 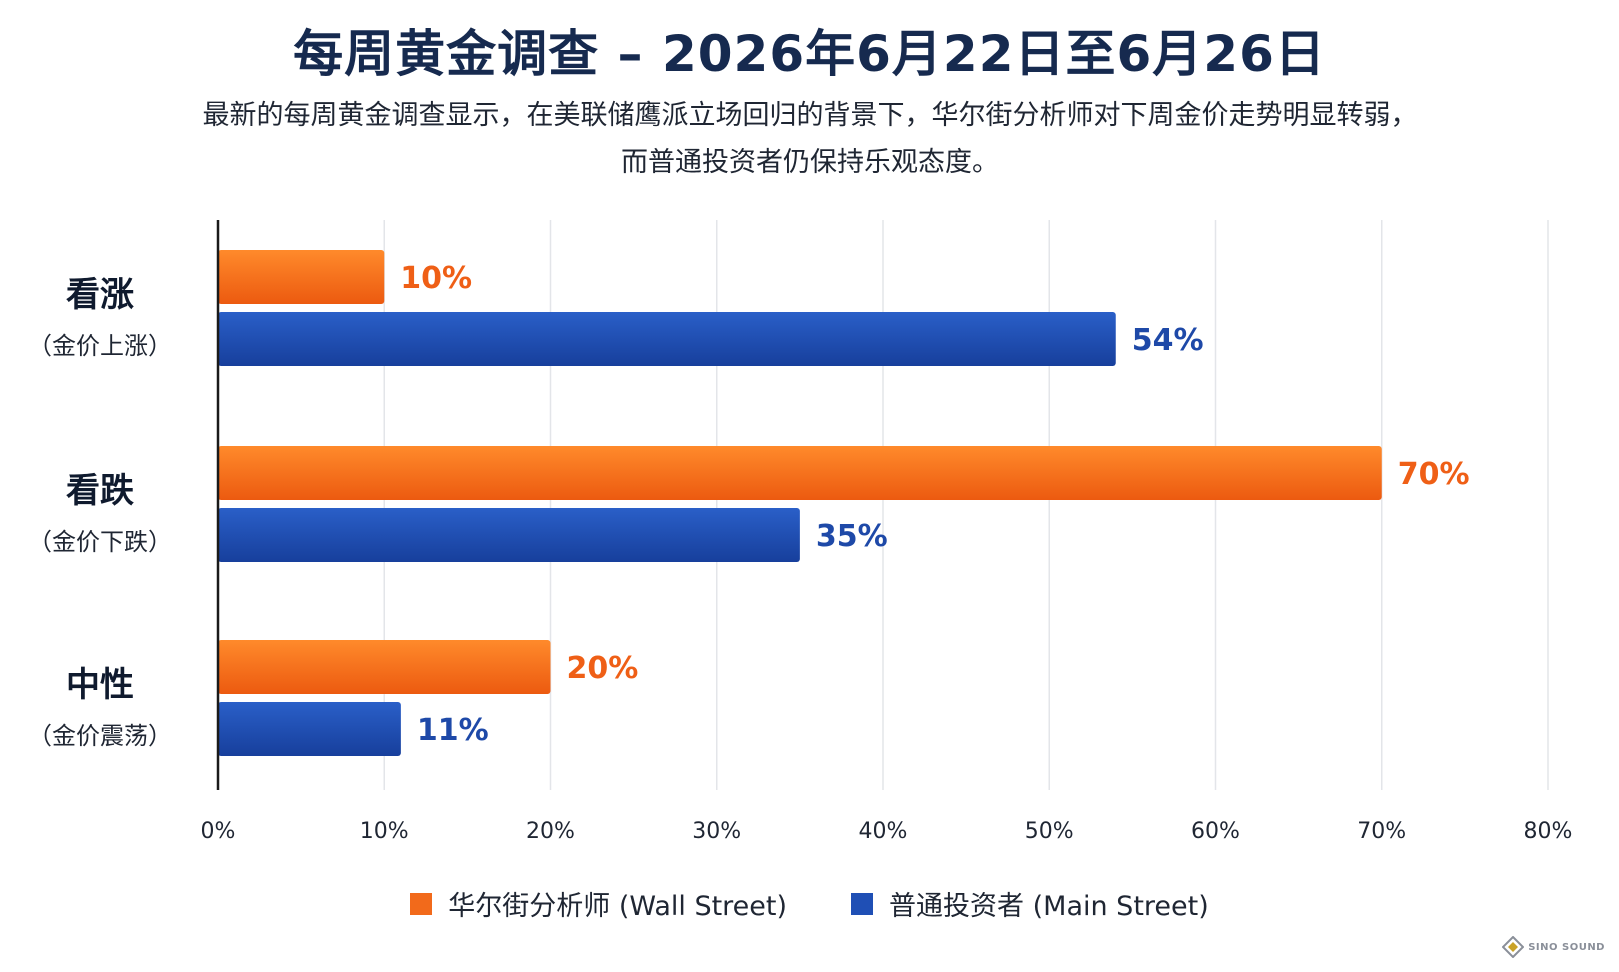 What do you see at coordinates (809, 903) in the screenshot?
I see `legend: 华尔街分析师 (Wall Street) 普通投资者 (Main Street)` at bounding box center [809, 903].